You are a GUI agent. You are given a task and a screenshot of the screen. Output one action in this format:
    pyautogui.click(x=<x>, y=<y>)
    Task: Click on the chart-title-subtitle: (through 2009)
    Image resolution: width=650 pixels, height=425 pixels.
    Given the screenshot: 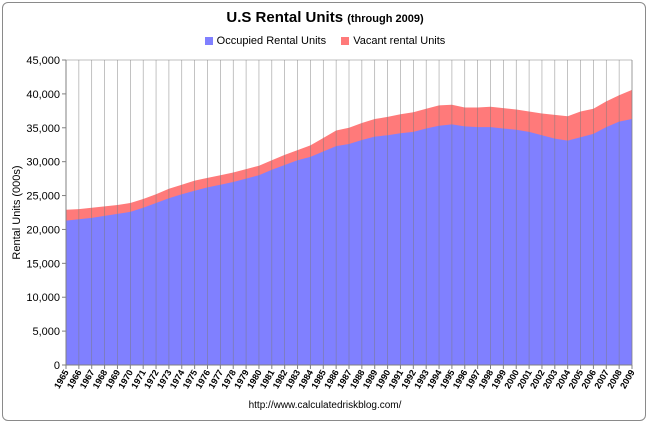 What is the action you would take?
    pyautogui.click(x=385, y=19)
    